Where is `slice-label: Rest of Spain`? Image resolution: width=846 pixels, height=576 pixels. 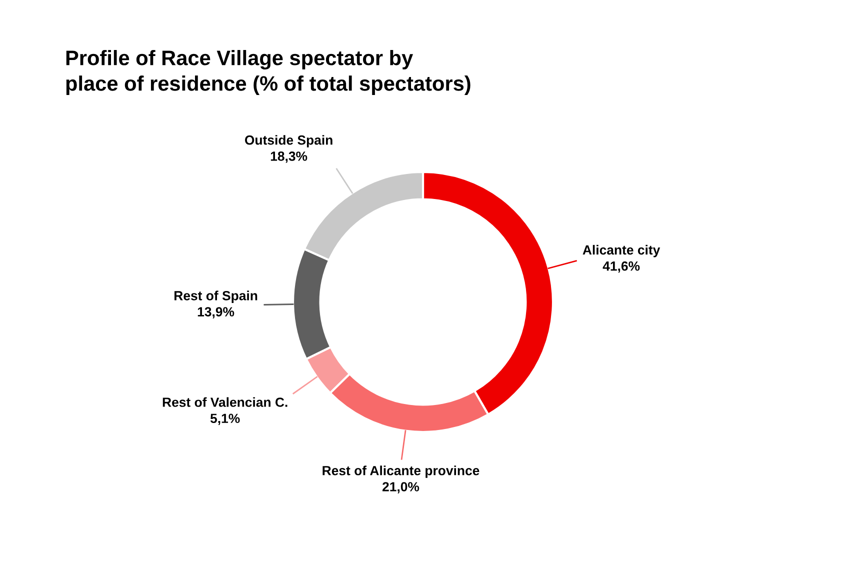 slice-label: Rest of Spain is located at coordinates (216, 296).